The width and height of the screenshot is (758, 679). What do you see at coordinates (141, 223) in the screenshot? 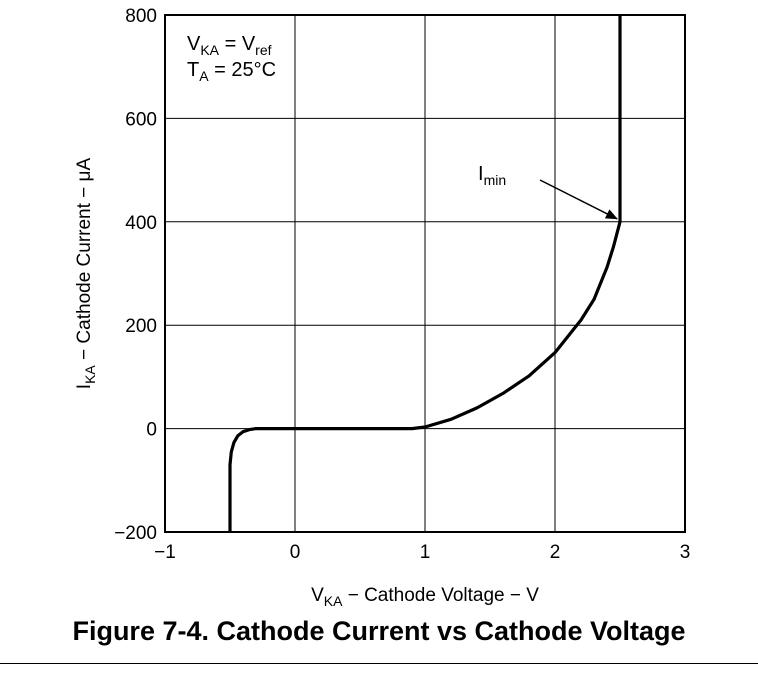
I see `y-tick-label: 400` at bounding box center [141, 223].